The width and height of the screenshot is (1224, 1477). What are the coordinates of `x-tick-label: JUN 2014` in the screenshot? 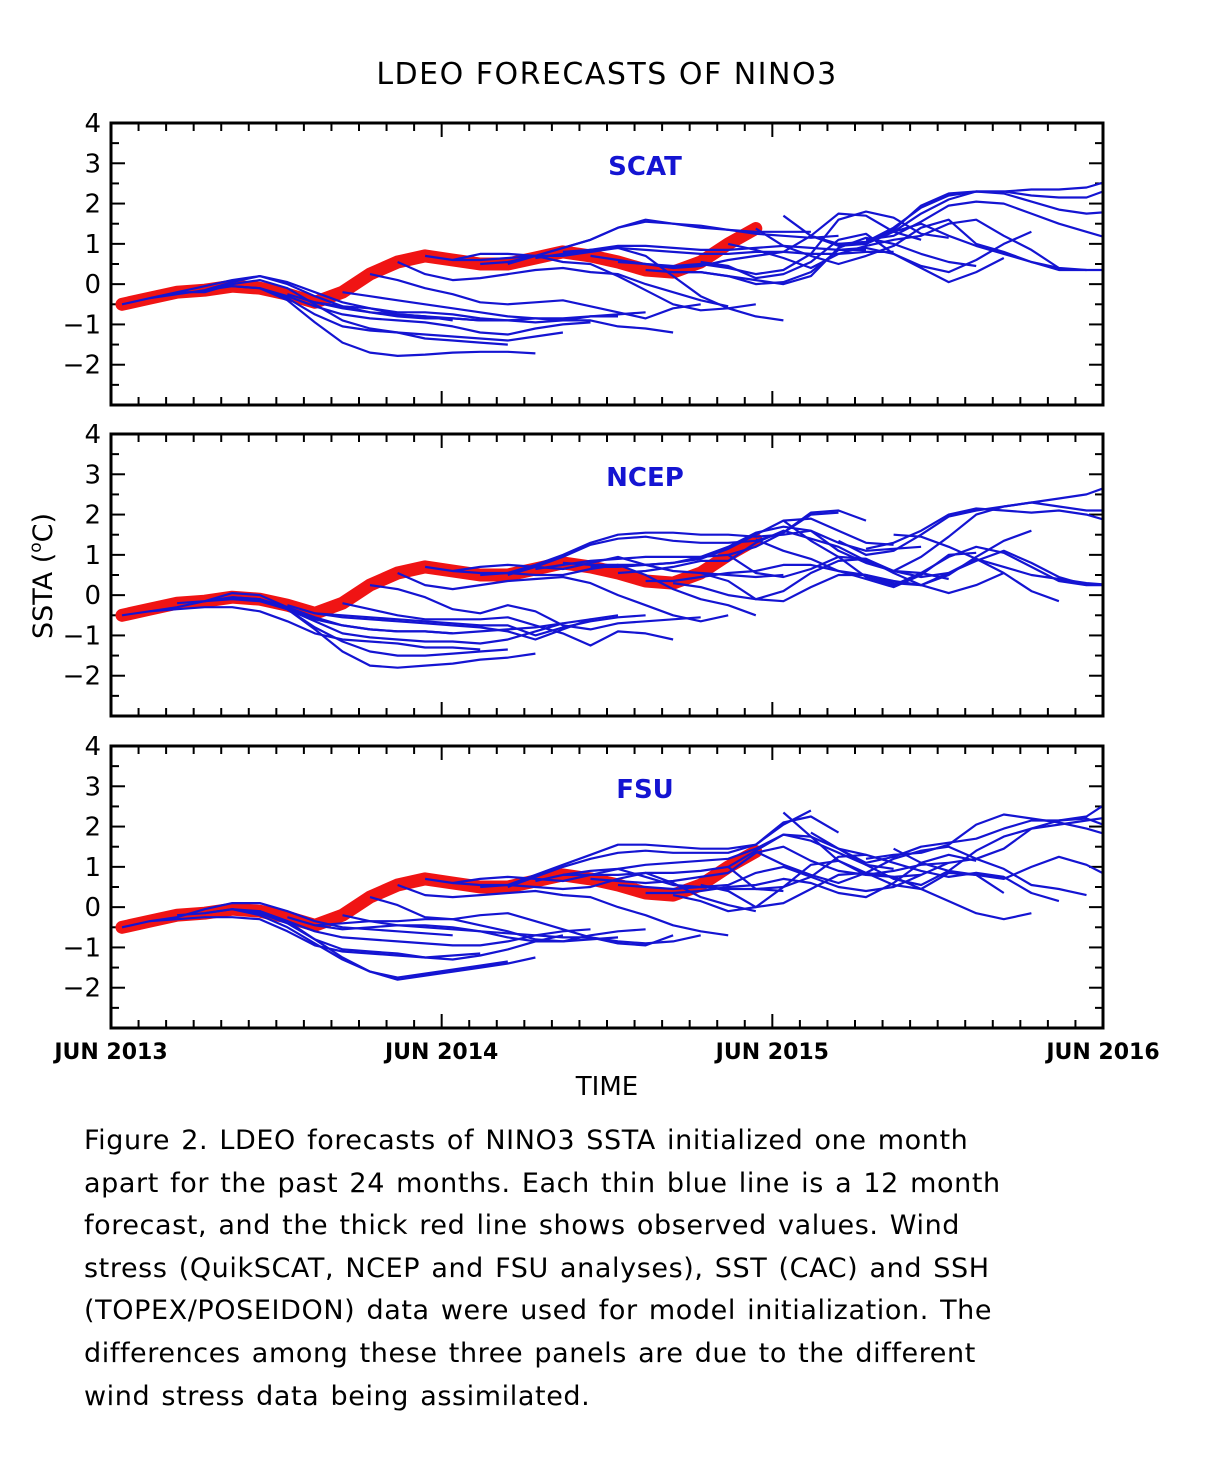 It's located at (440, 1052).